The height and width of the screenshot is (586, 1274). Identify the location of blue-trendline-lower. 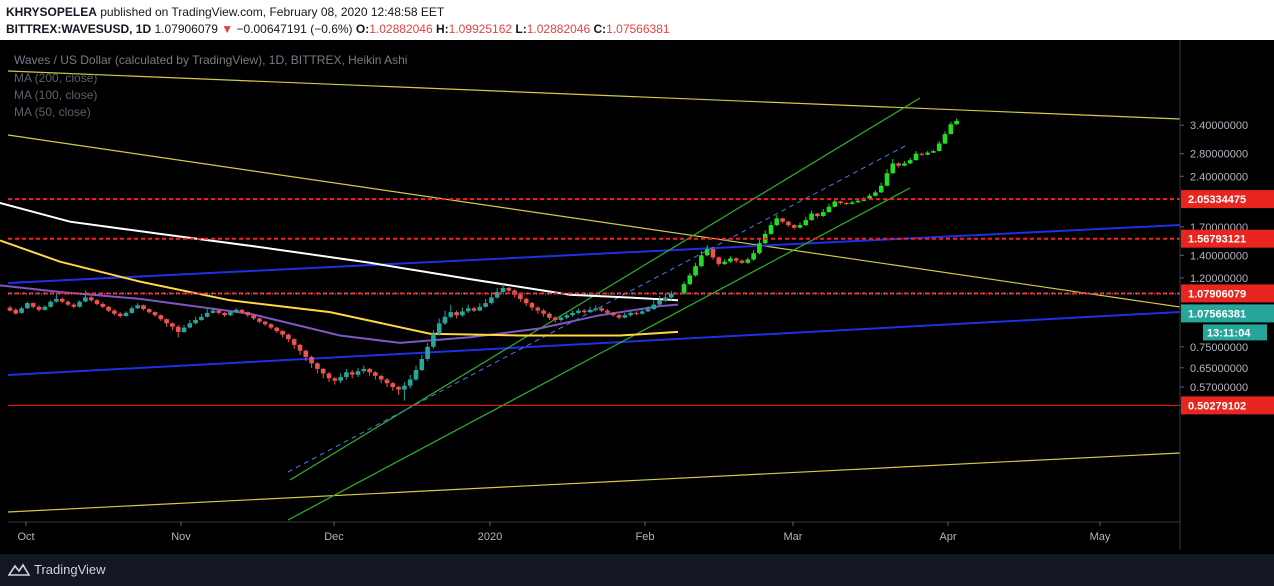
(594, 343).